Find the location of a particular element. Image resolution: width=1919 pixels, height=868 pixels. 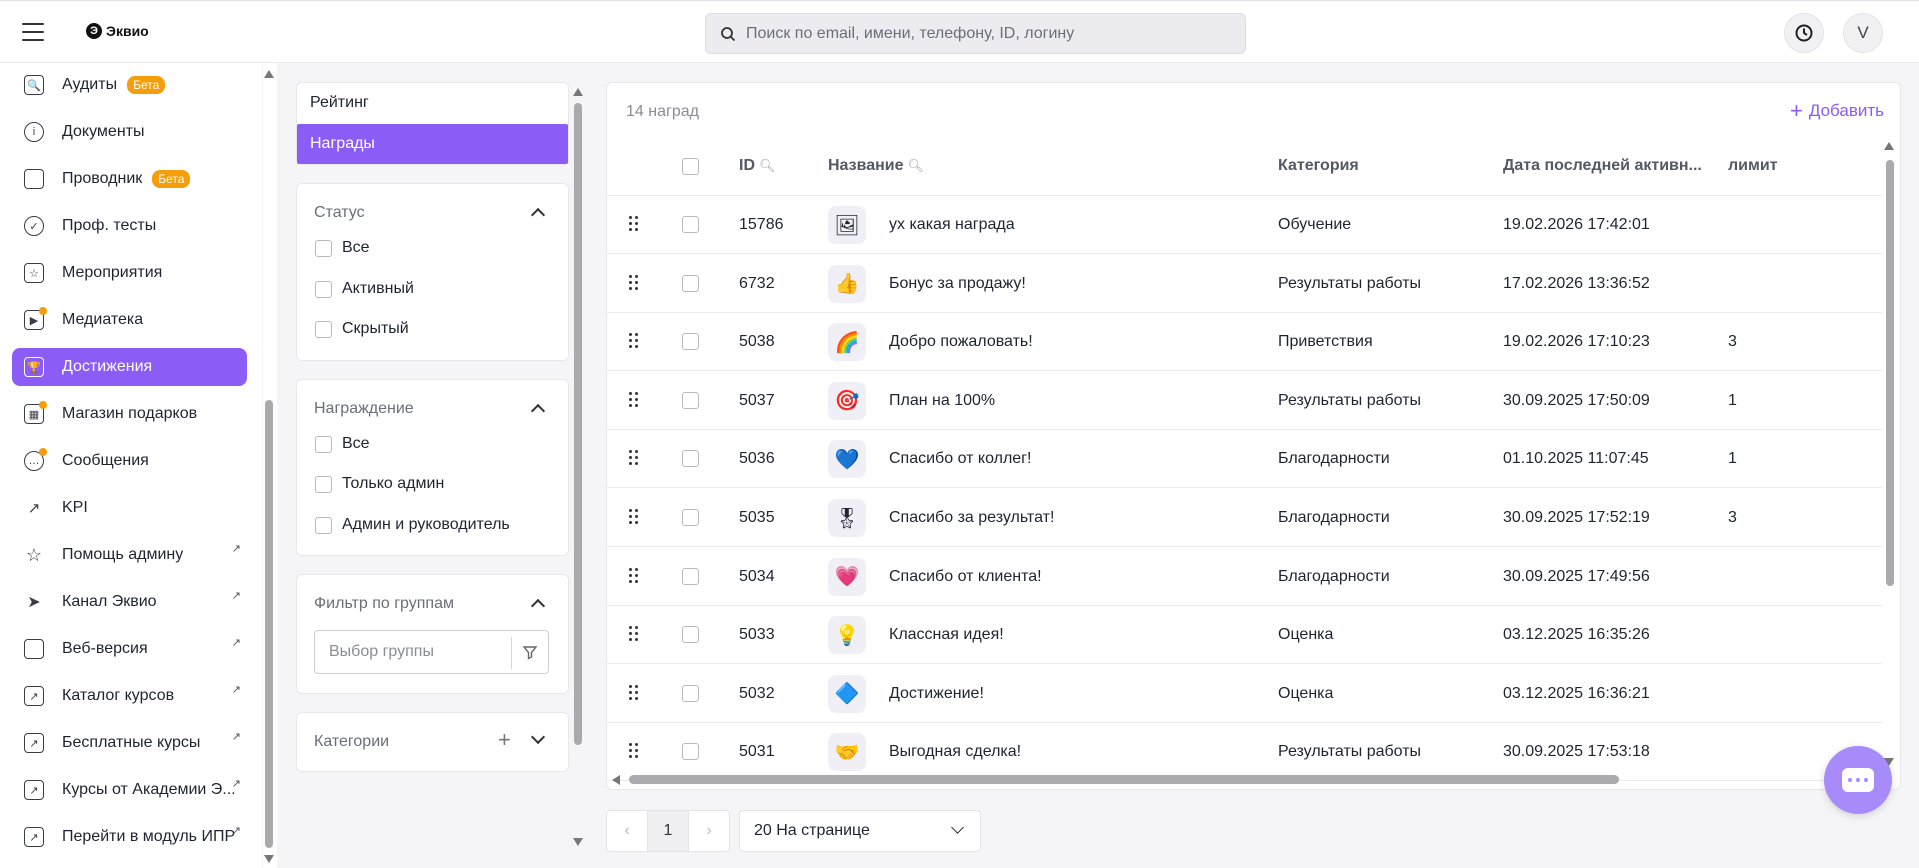

cell-name: Добро пожаловать! is located at coordinates (961, 342).